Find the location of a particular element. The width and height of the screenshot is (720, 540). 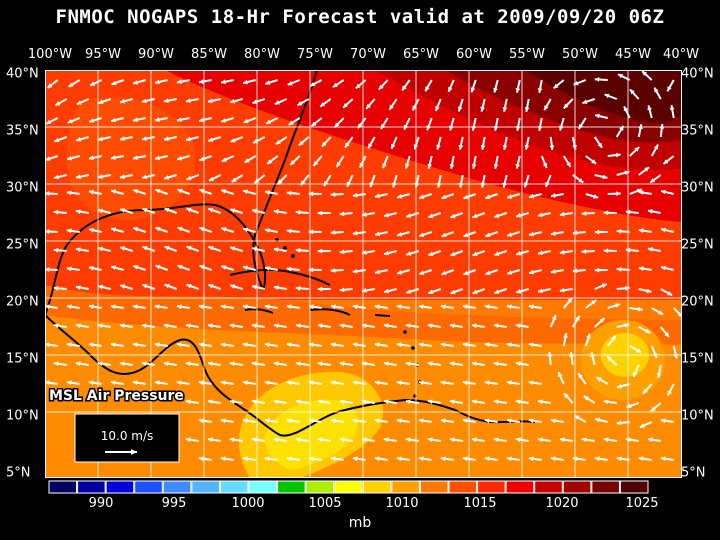

colorbar-label: 995 is located at coordinates (174, 503).